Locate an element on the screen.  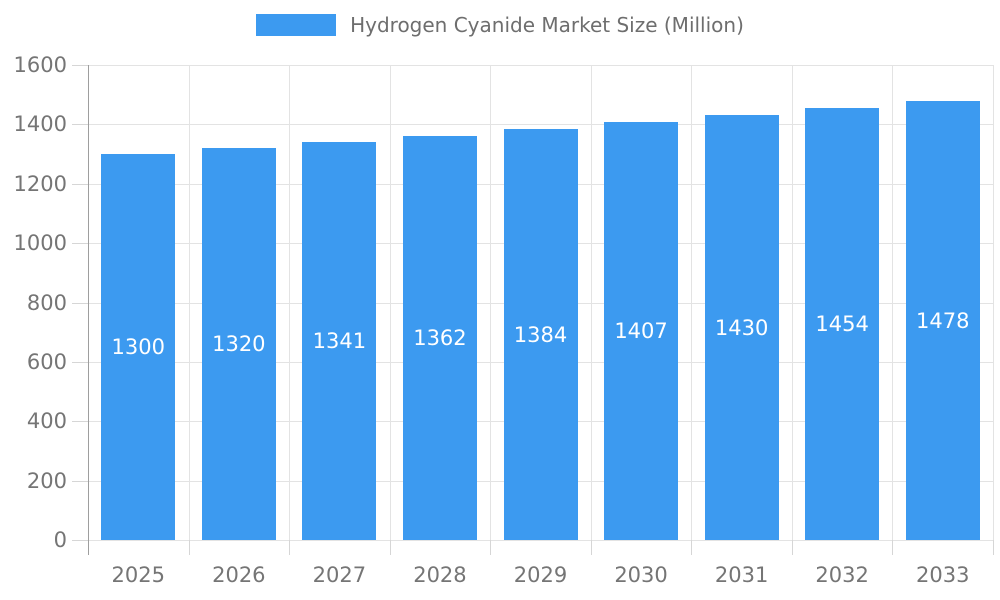
bar-value-label: 1341 is located at coordinates (339, 340).